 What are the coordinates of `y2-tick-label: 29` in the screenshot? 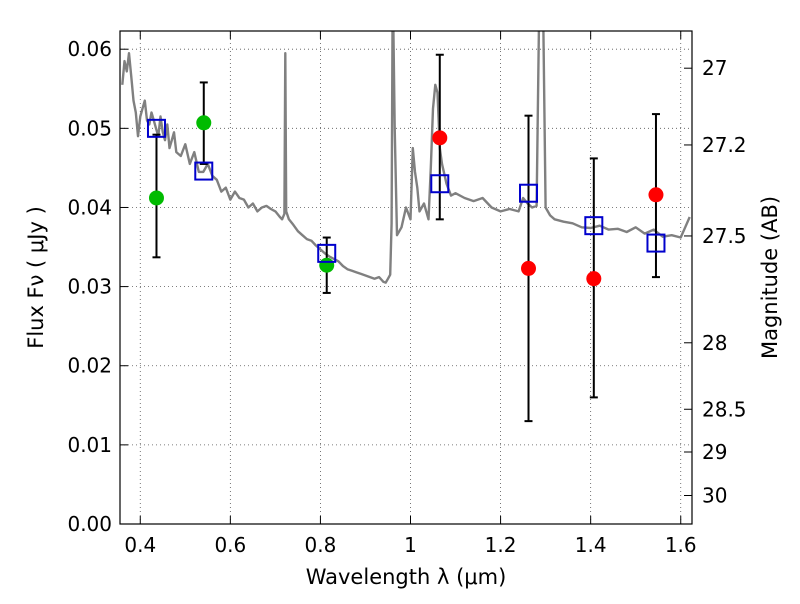 It's located at (714, 452).